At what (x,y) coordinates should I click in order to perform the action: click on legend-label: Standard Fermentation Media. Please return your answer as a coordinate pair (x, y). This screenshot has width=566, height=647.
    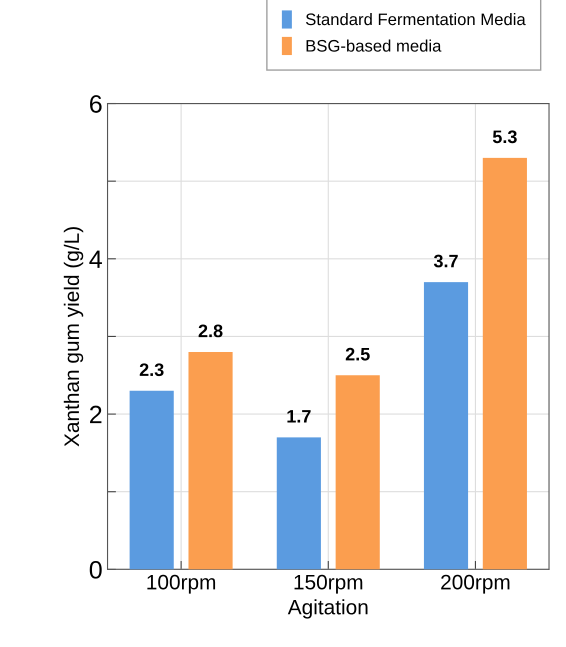
    Looking at the image, I should click on (416, 19).